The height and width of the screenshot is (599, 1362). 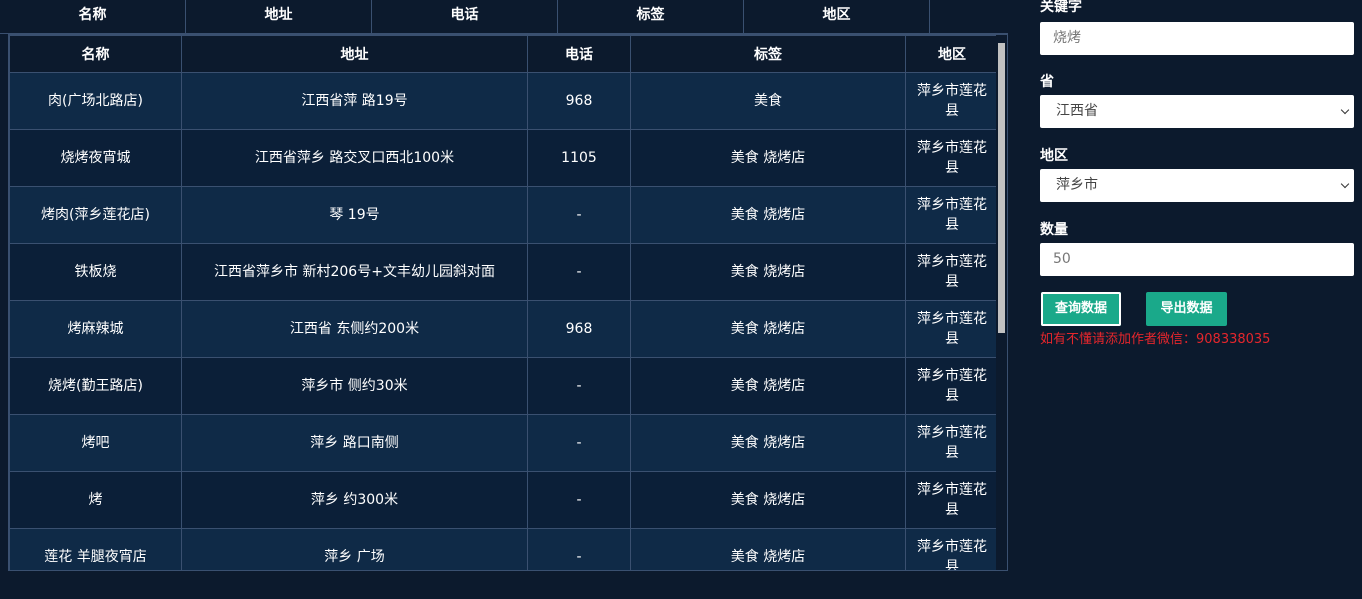 I want to click on table-cell: 萍乡市 侧约30米, so click(x=354, y=386).